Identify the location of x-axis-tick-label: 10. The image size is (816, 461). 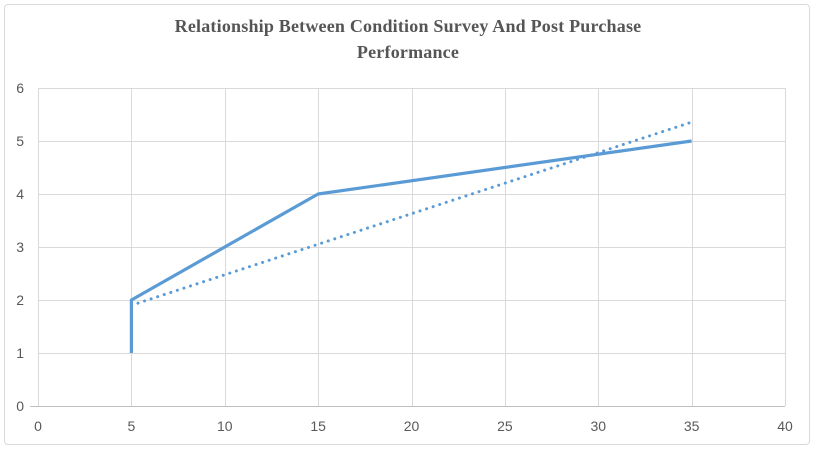
(225, 426).